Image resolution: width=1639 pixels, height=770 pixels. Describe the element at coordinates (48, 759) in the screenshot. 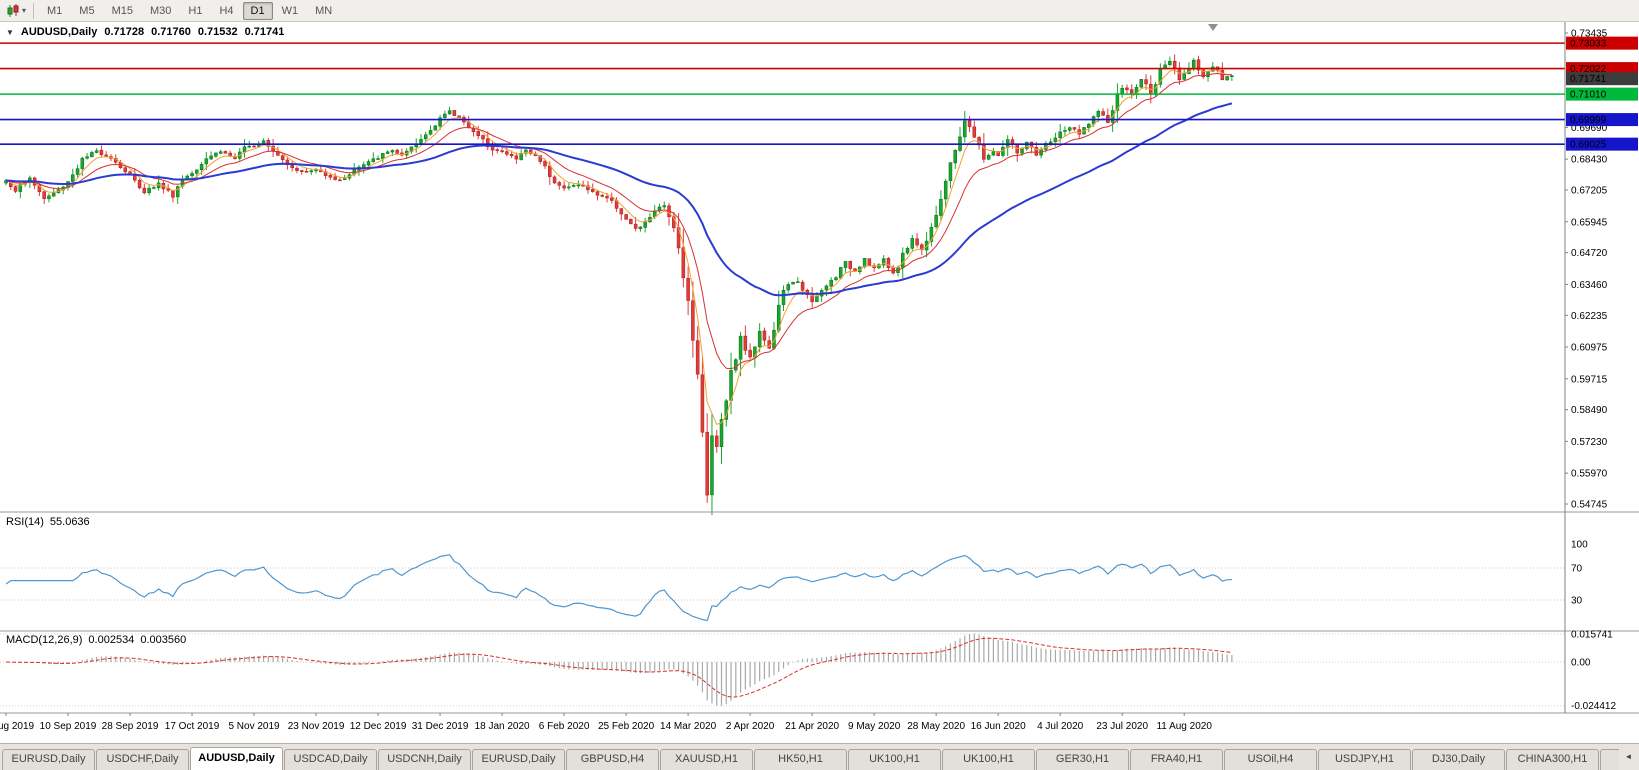

I see `chart-tab-0-eurusd-daily: EURUSD,Daily` at that location.